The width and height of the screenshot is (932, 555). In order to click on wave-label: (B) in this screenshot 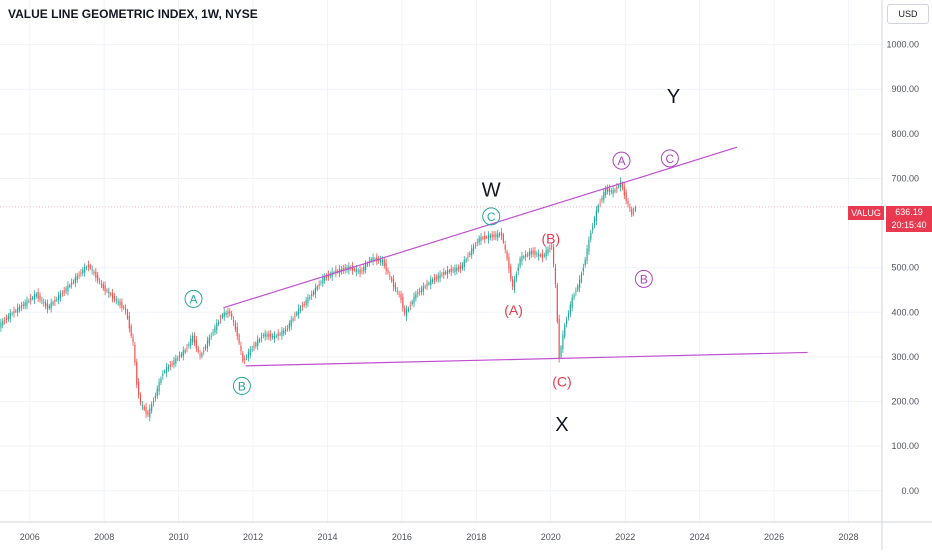, I will do `click(550, 239)`.